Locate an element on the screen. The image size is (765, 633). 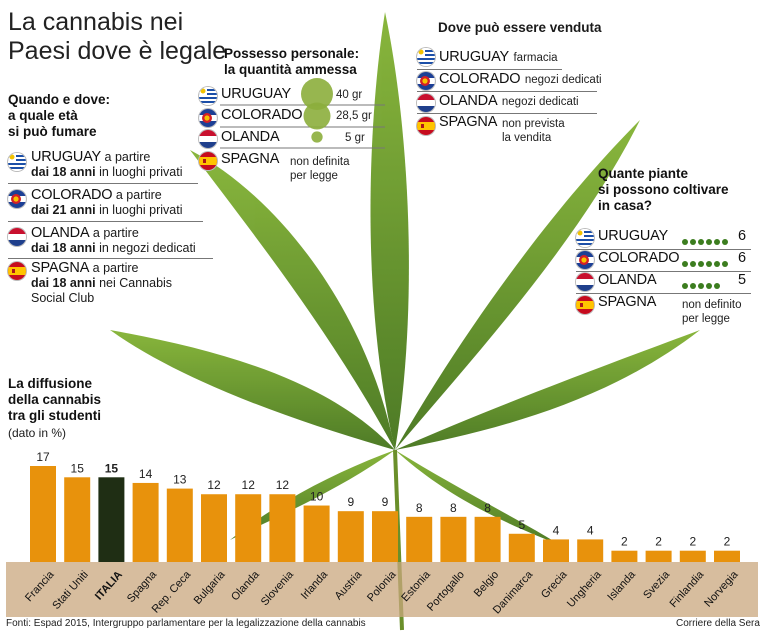
bar-grecia is located at coordinates (556, 550).